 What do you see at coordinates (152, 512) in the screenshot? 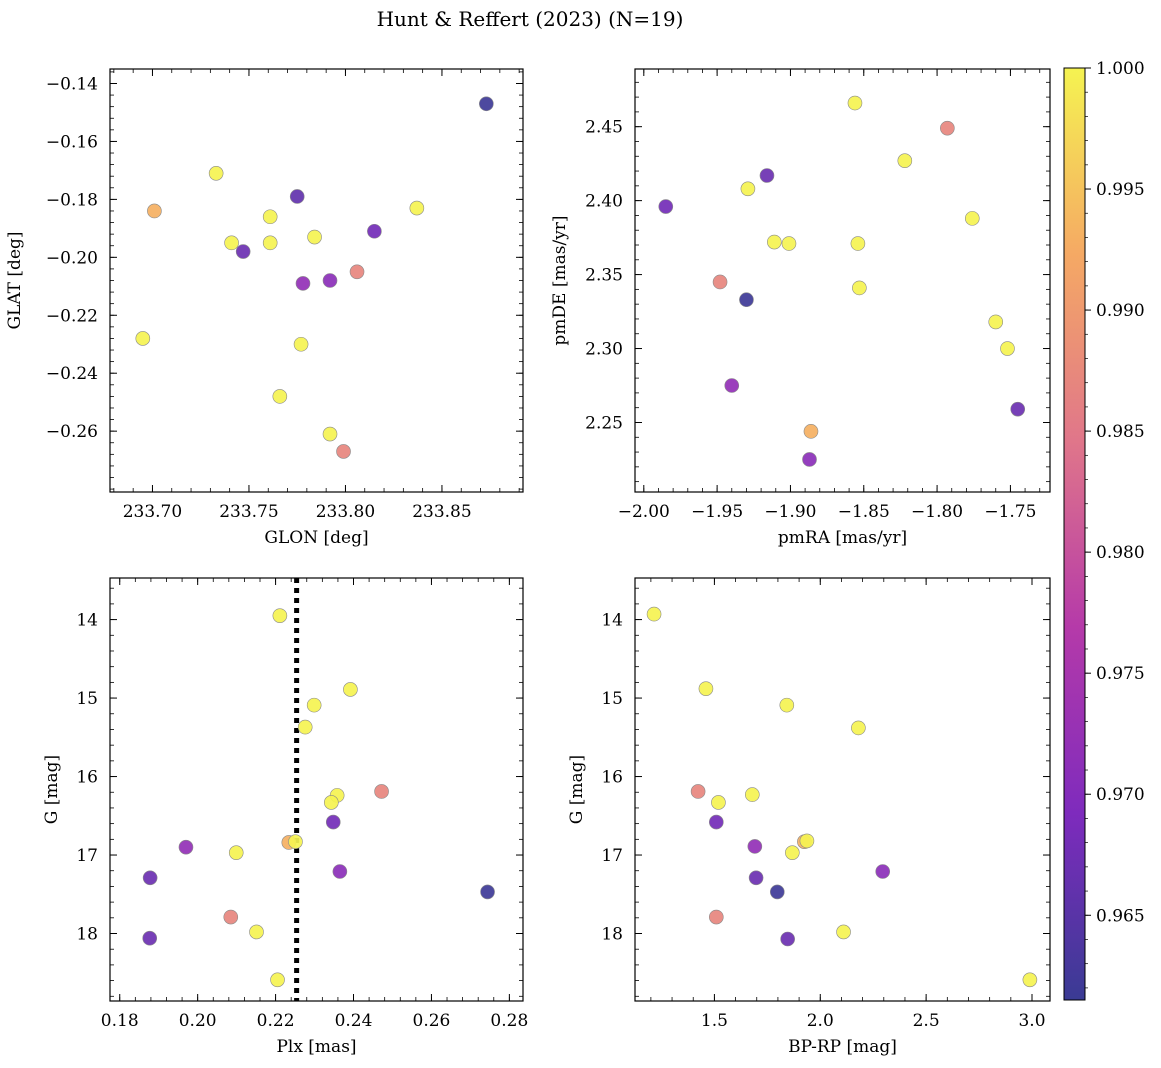
I see `x-tick-label: 233.70` at bounding box center [152, 512].